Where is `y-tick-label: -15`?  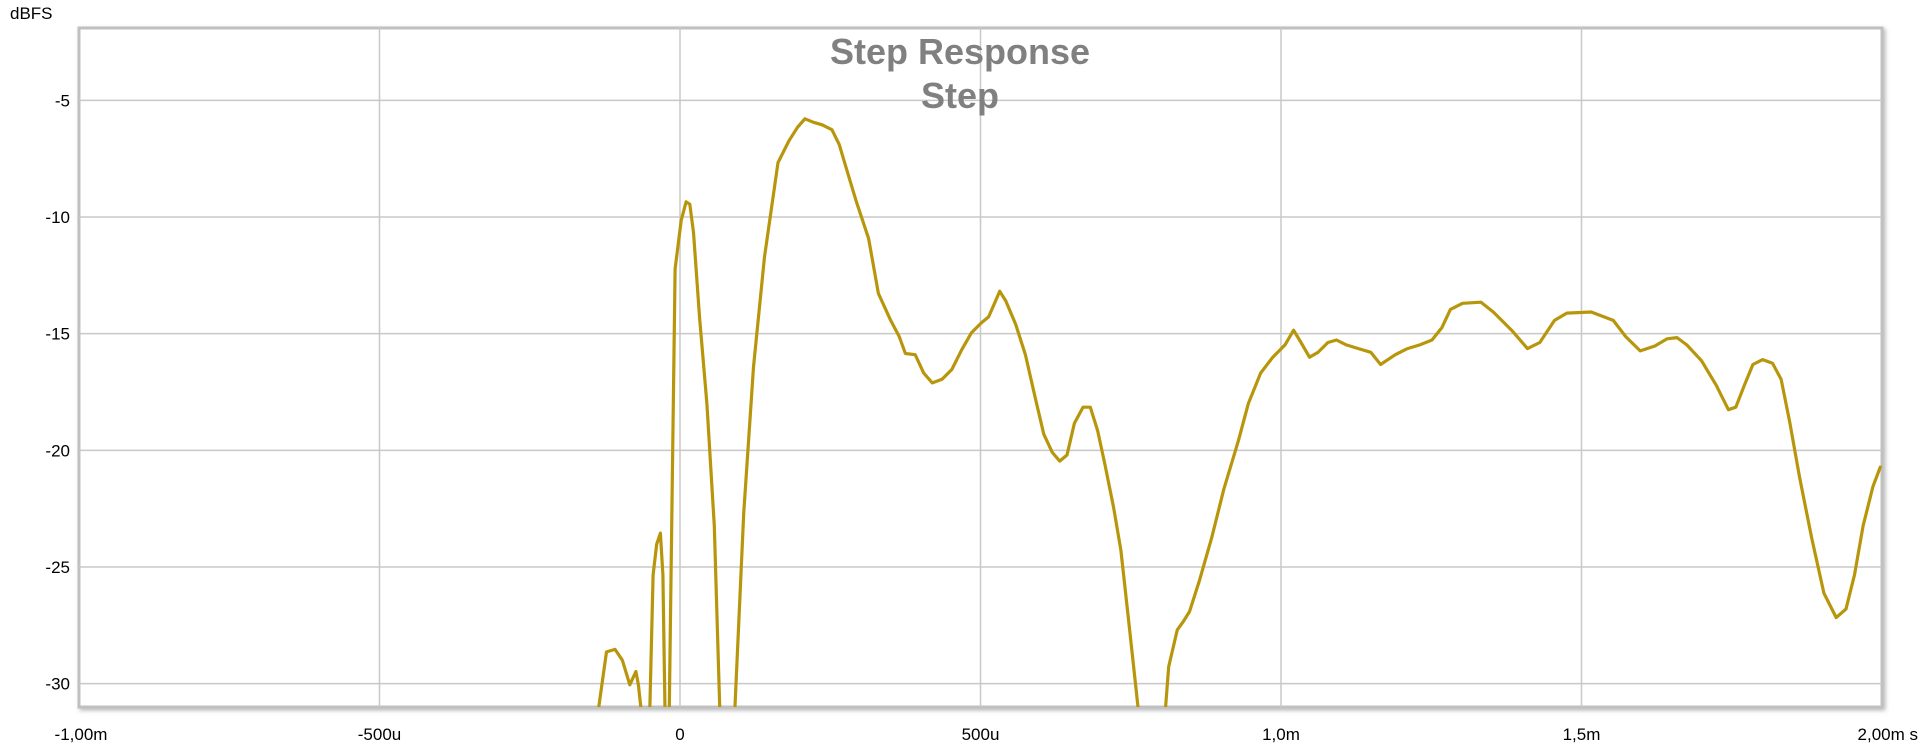
y-tick-label: -15 is located at coordinates (57, 334).